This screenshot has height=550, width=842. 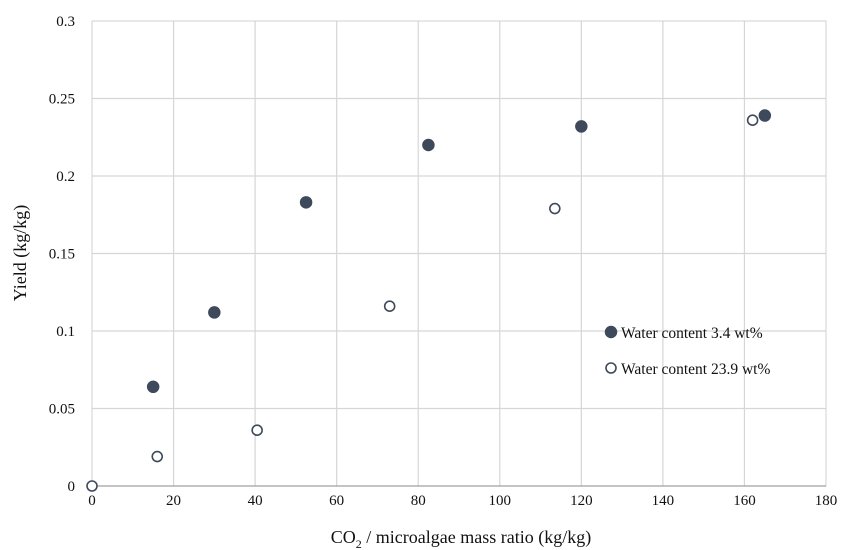 I want to click on x-tick-label: 40, so click(x=255, y=501).